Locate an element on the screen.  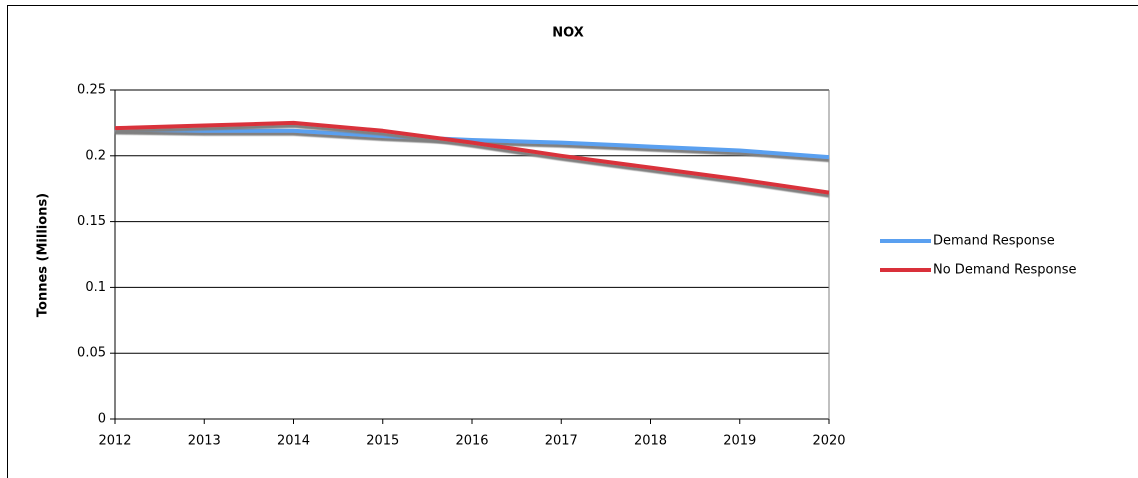
x-tick-label: 2013 is located at coordinates (204, 441).